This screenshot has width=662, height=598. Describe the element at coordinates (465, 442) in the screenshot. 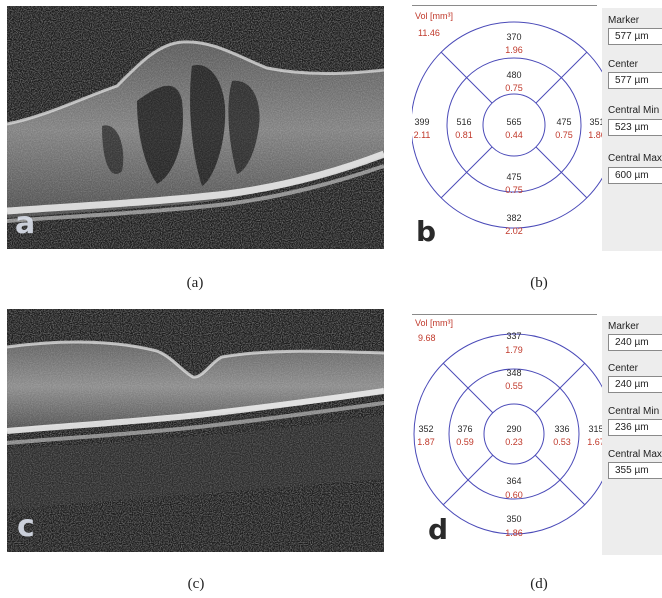

I see `inner-left-volume-d: 0.59` at that location.